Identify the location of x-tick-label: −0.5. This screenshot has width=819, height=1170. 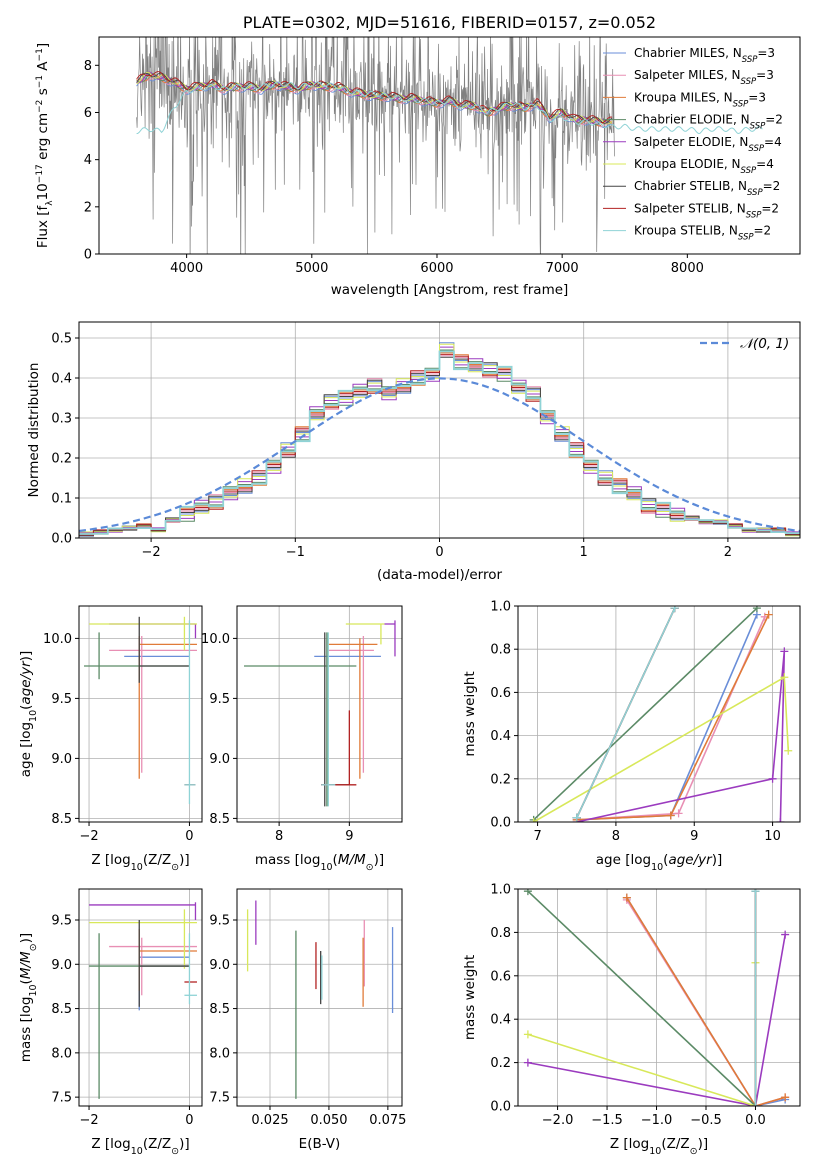
(706, 1120).